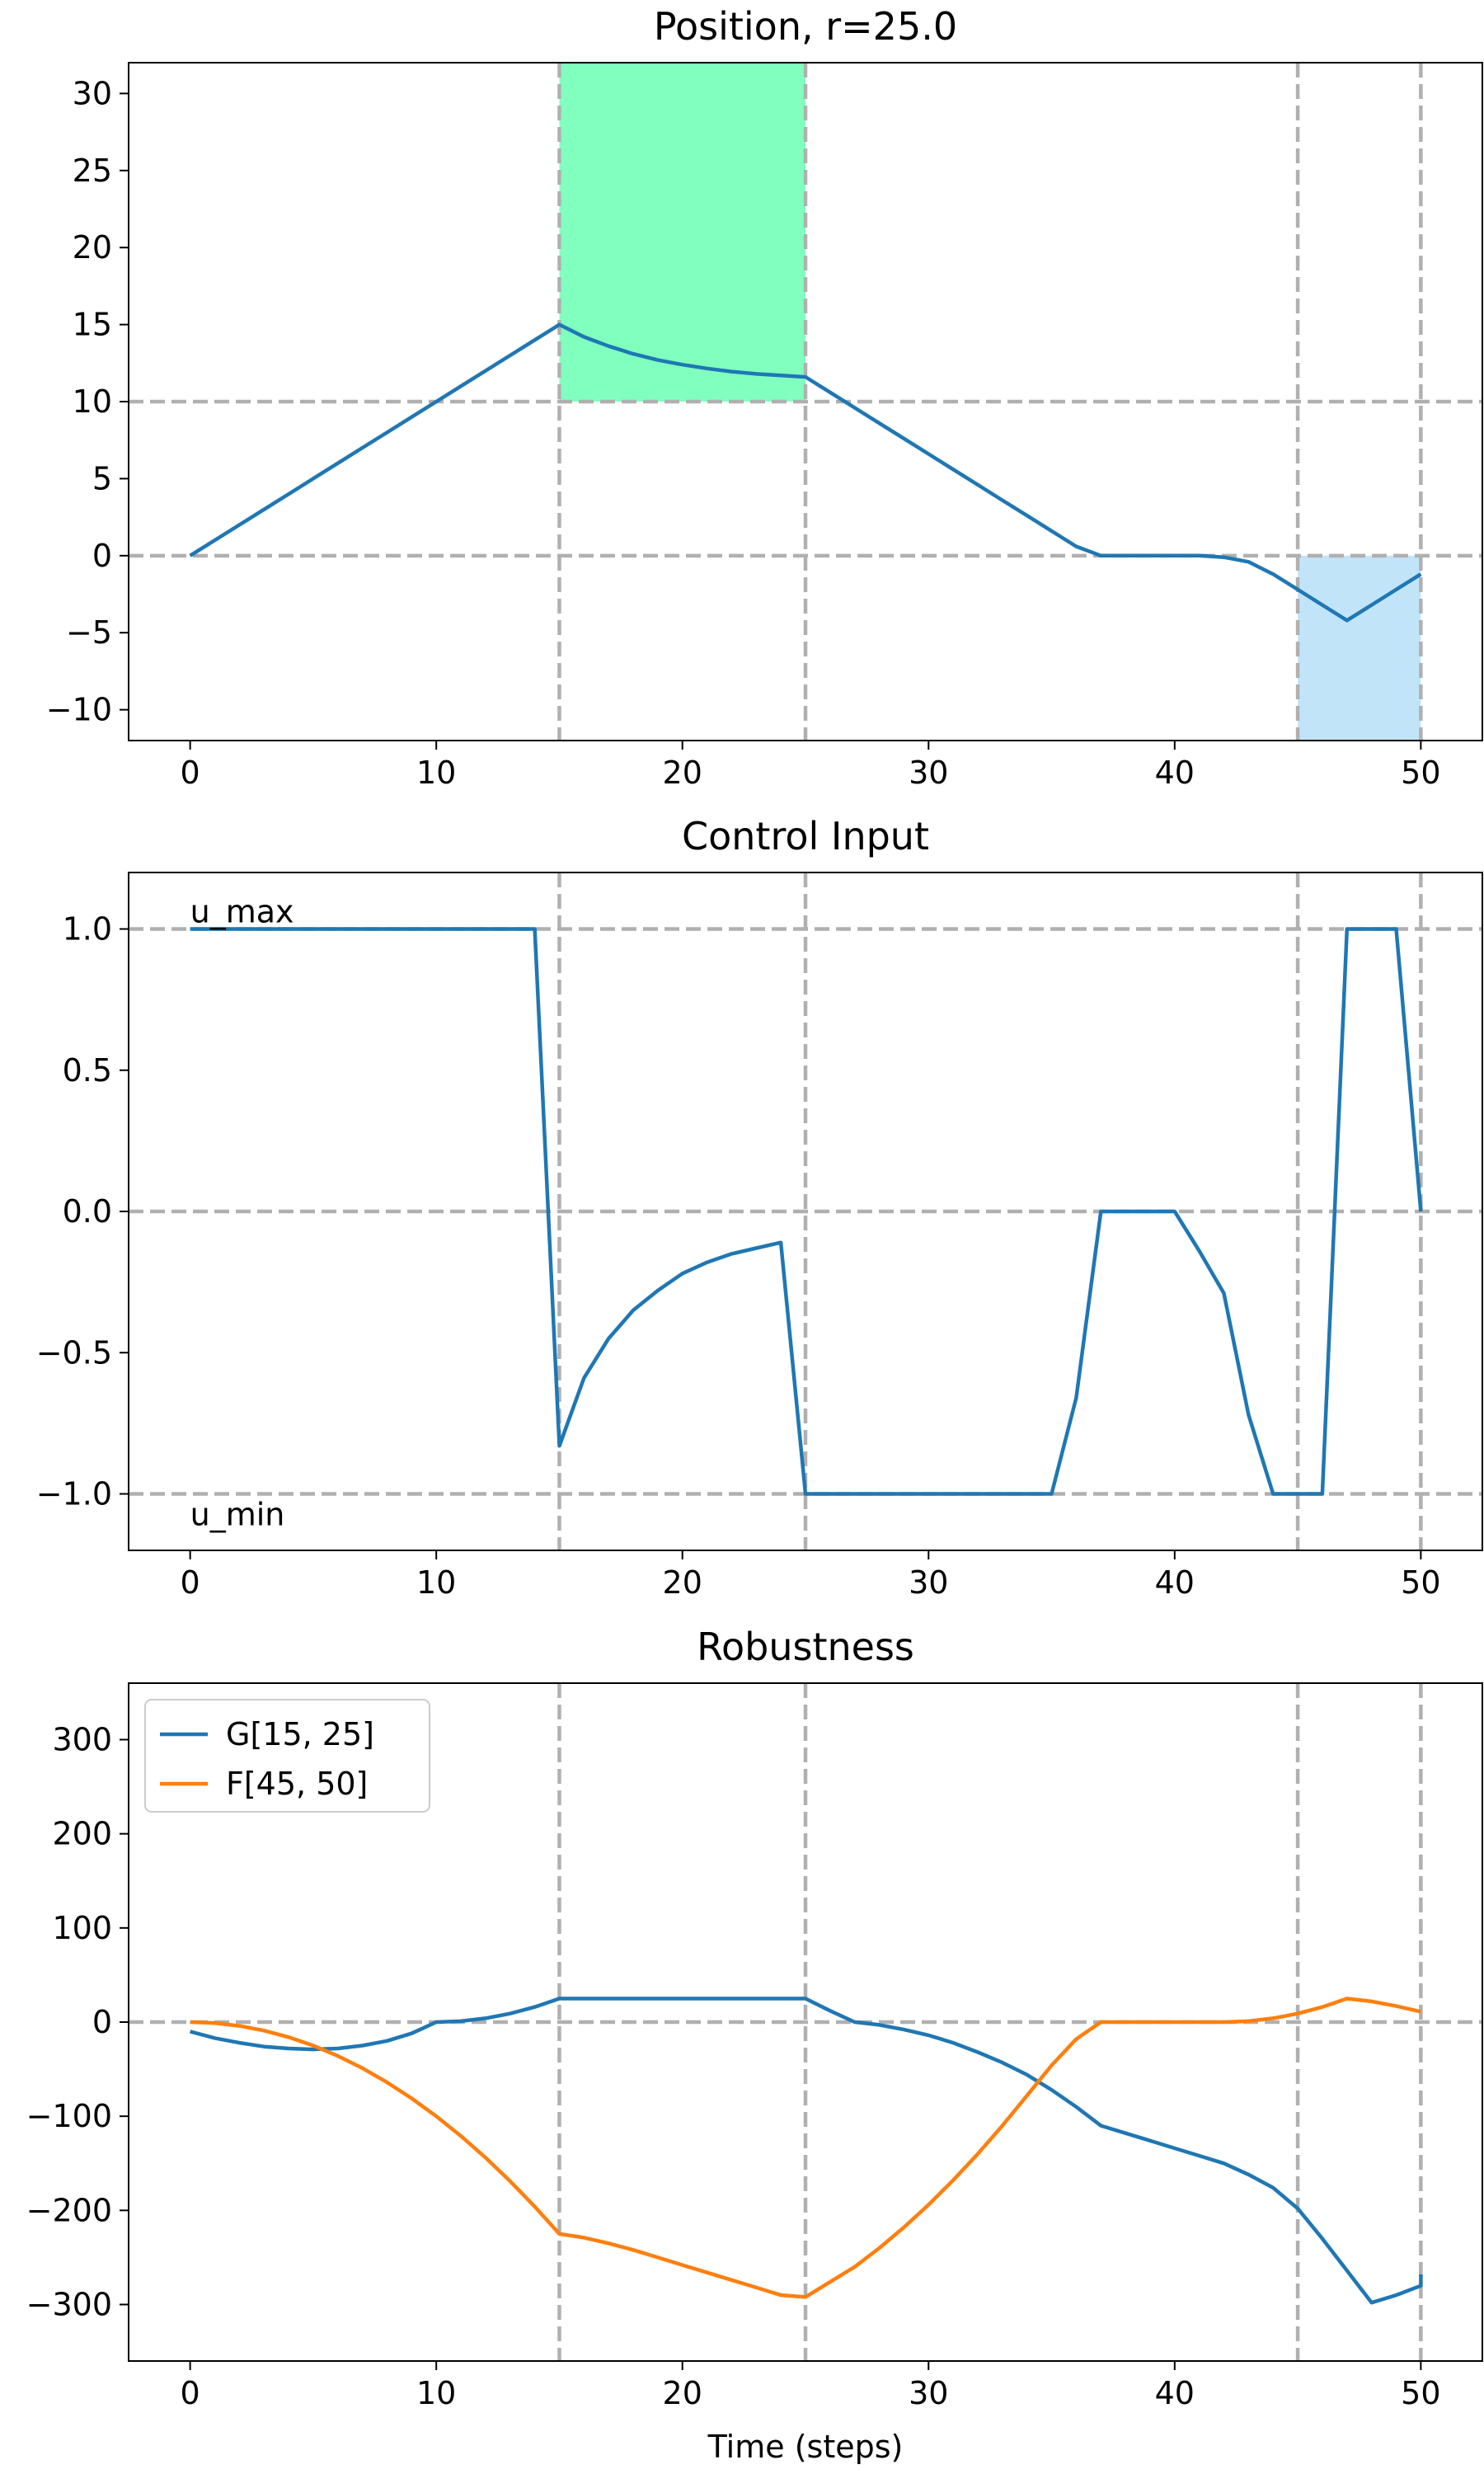  Describe the element at coordinates (82, 1928) in the screenshot. I see `y-tick-label: 100` at that location.